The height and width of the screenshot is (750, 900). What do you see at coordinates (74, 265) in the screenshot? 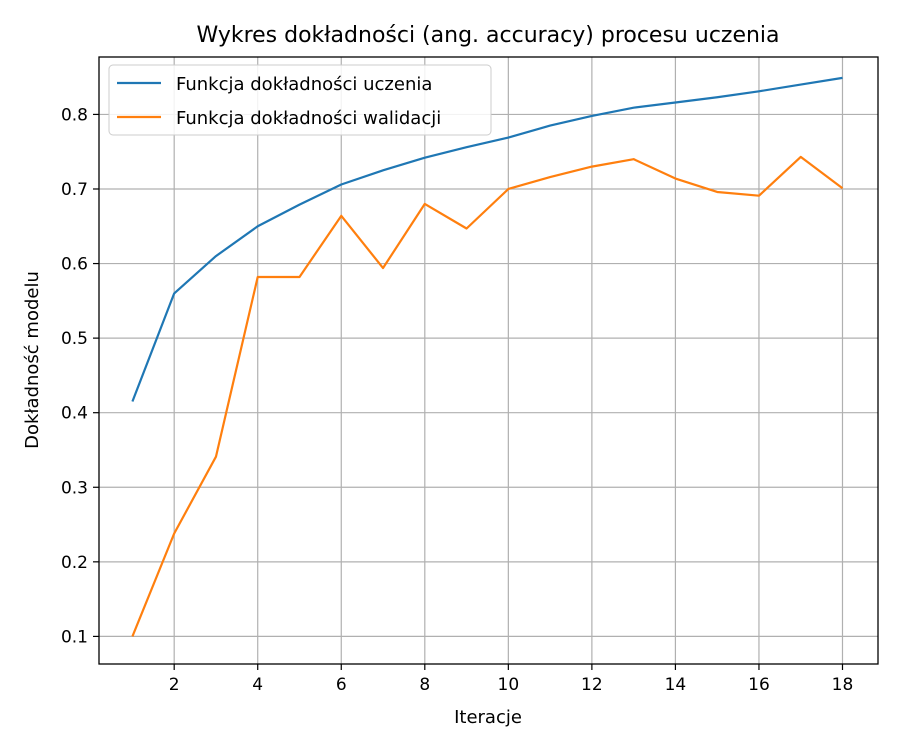
I see `y-tick-label: 0.6` at bounding box center [74, 265].